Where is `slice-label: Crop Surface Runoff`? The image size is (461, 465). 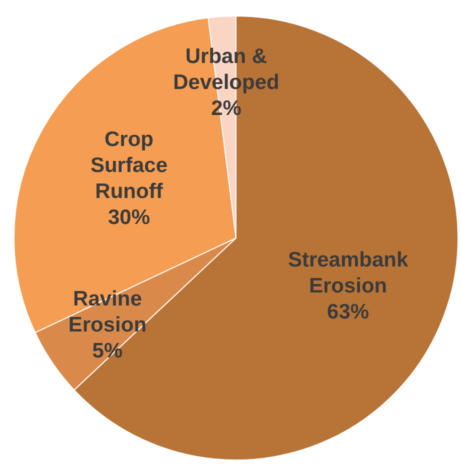
slice-label: Crop Surface Runoff is located at coordinates (129, 165).